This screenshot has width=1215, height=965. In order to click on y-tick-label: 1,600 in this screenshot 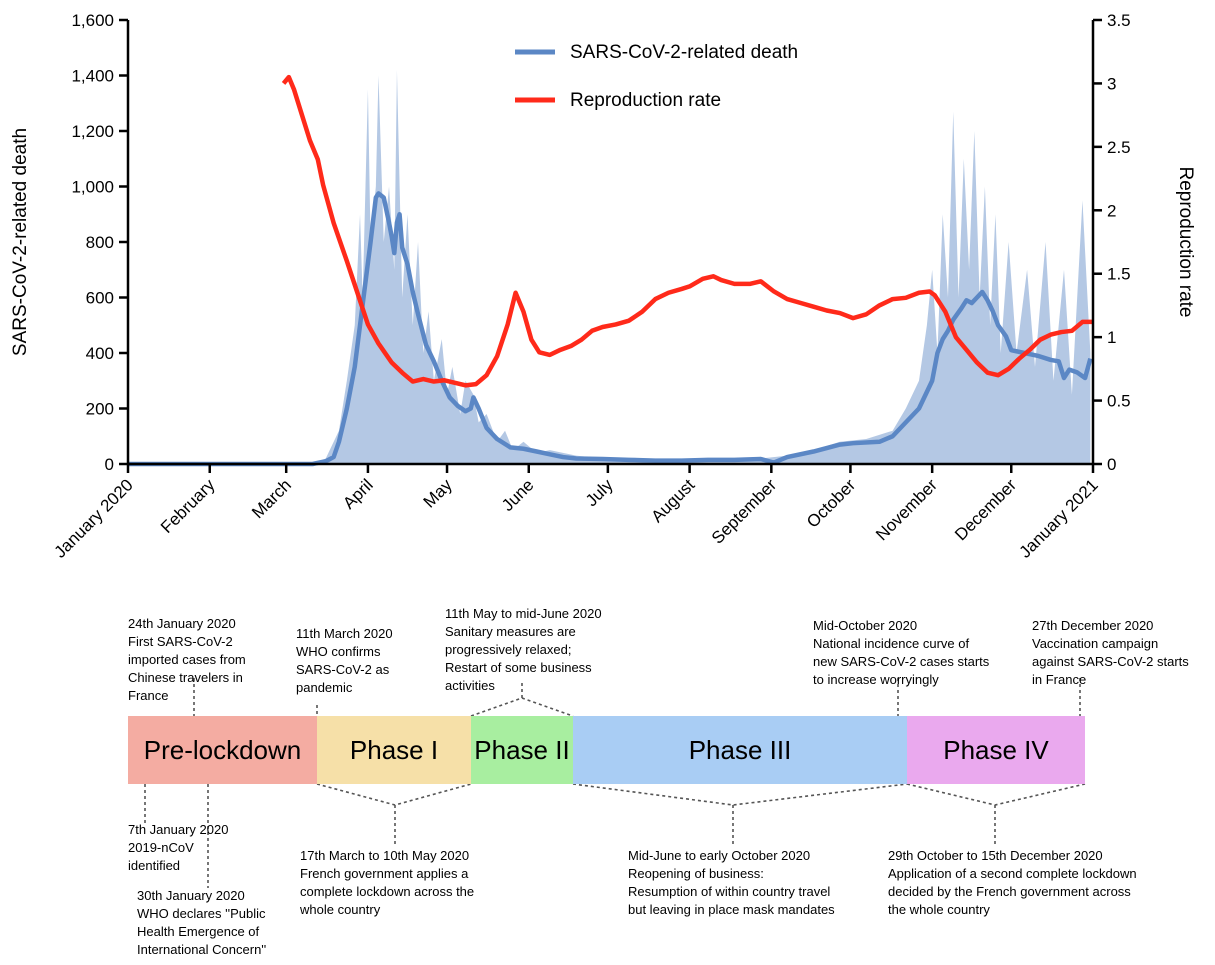, I will do `click(92, 20)`.